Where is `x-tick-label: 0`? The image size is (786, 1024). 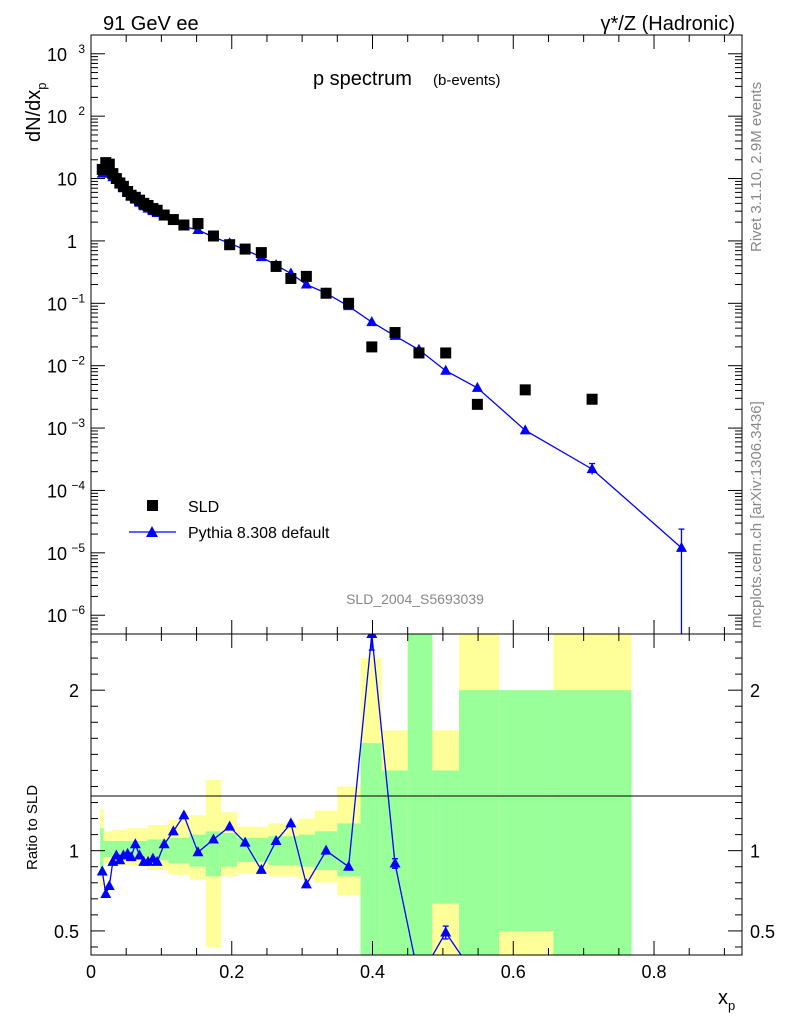
x-tick-label: 0 is located at coordinates (91, 972).